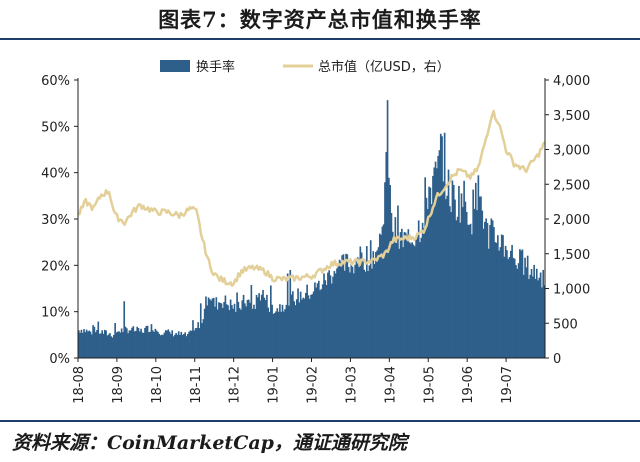 The height and width of the screenshot is (462, 640). What do you see at coordinates (429, 385) in the screenshot?
I see `x-tick-label: 19-05` at bounding box center [429, 385].